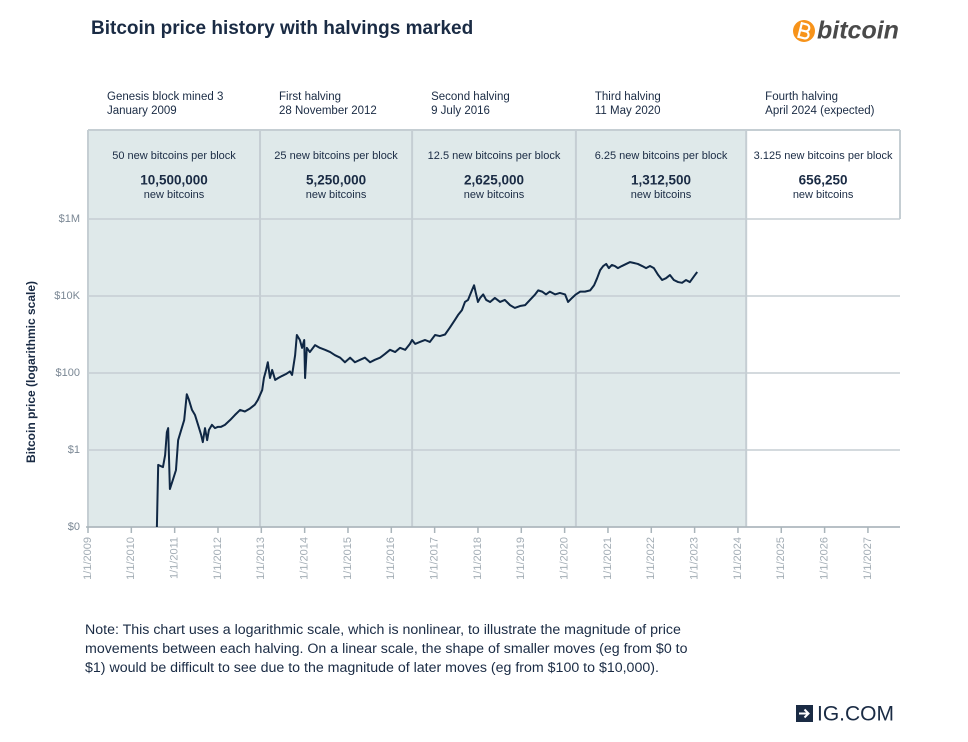 Image resolution: width=968 pixels, height=742 pixels. I want to click on halving-label: January 2009, so click(142, 111).